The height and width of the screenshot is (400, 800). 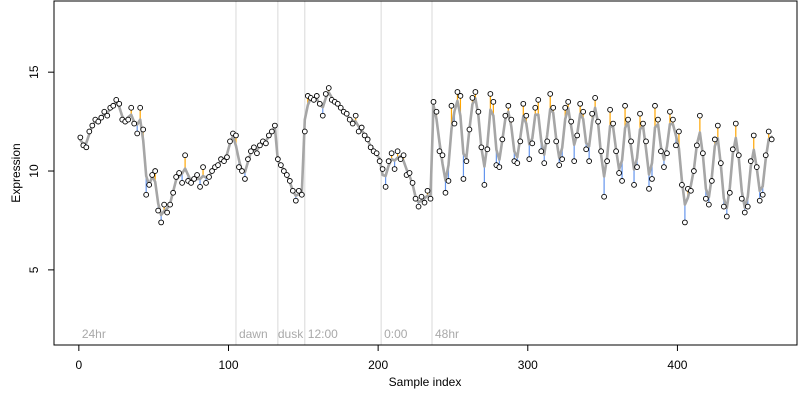 I want to click on segment-label: dusk, so click(x=291, y=334).